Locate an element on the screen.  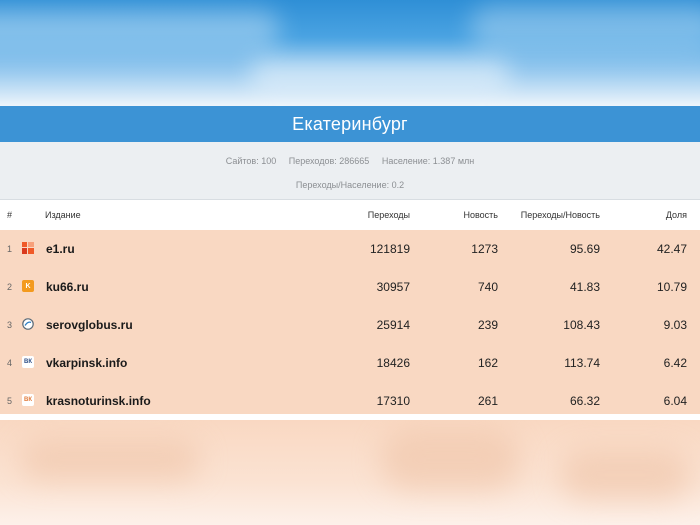
stat-transitions: Переходов: 286665 is located at coordinates (329, 161).